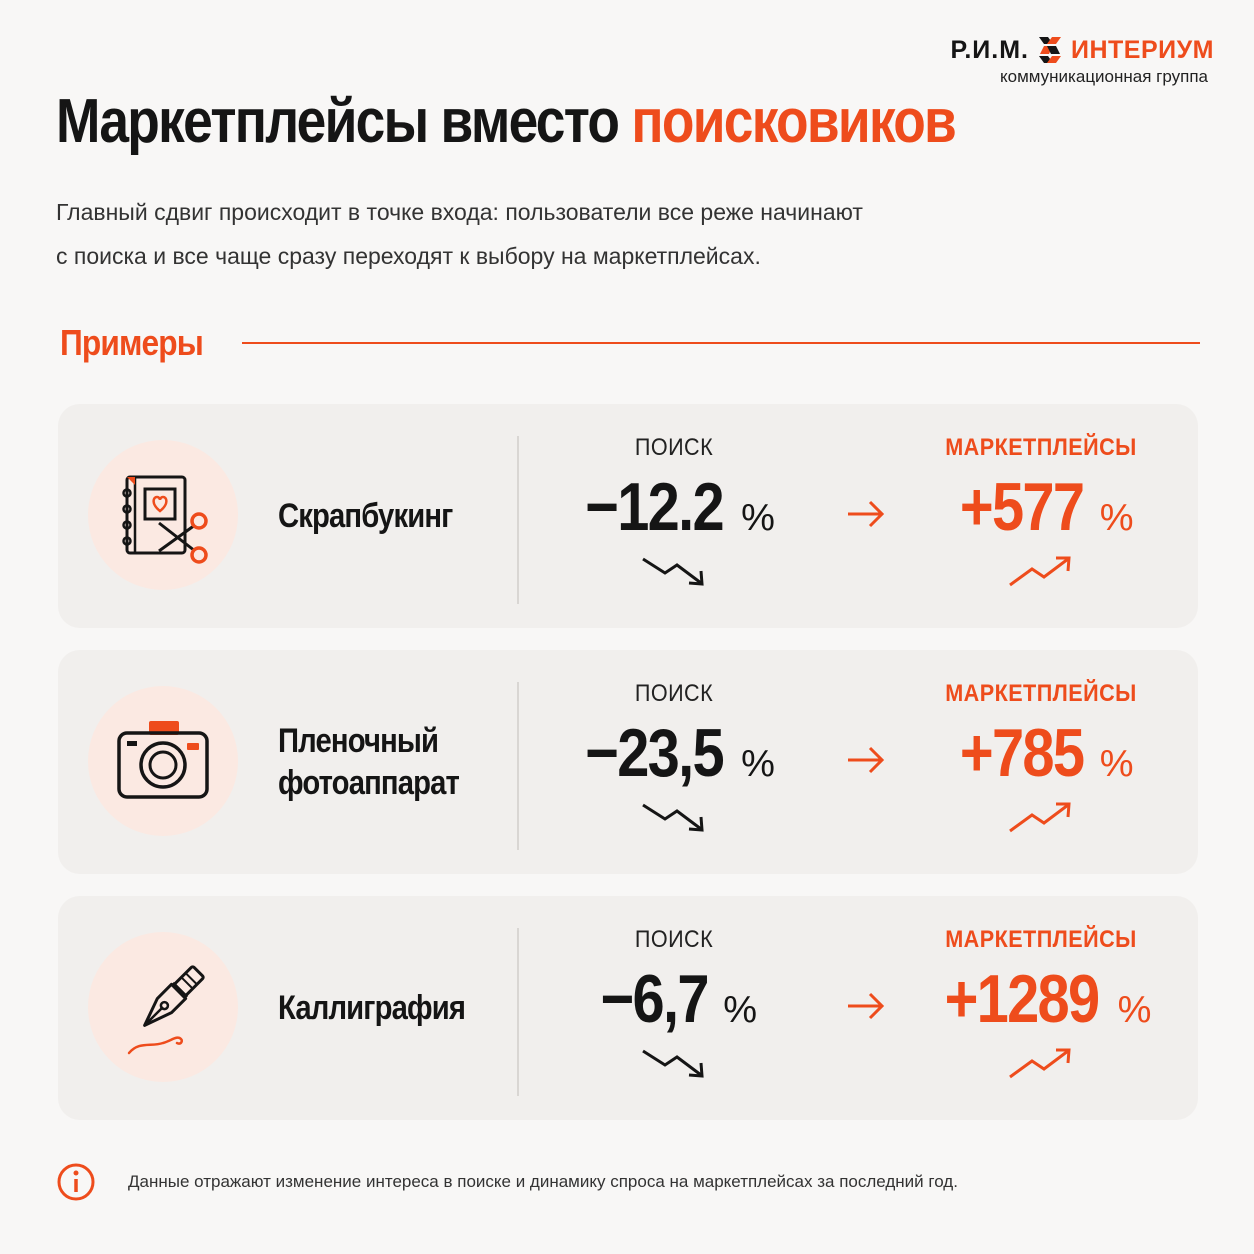  What do you see at coordinates (721, 343) in the screenshot?
I see `section-divider` at bounding box center [721, 343].